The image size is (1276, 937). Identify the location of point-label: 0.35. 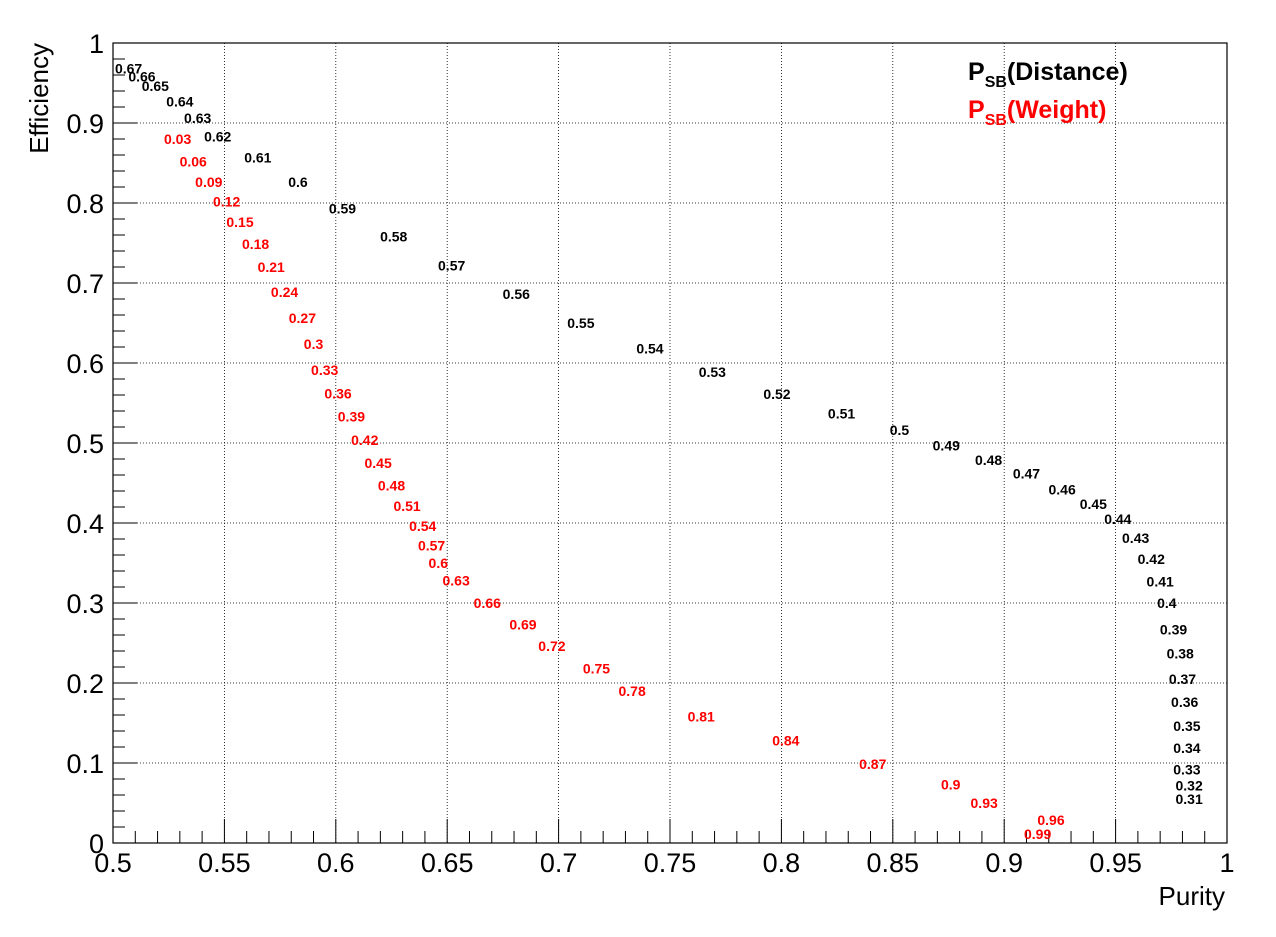
(1186, 726).